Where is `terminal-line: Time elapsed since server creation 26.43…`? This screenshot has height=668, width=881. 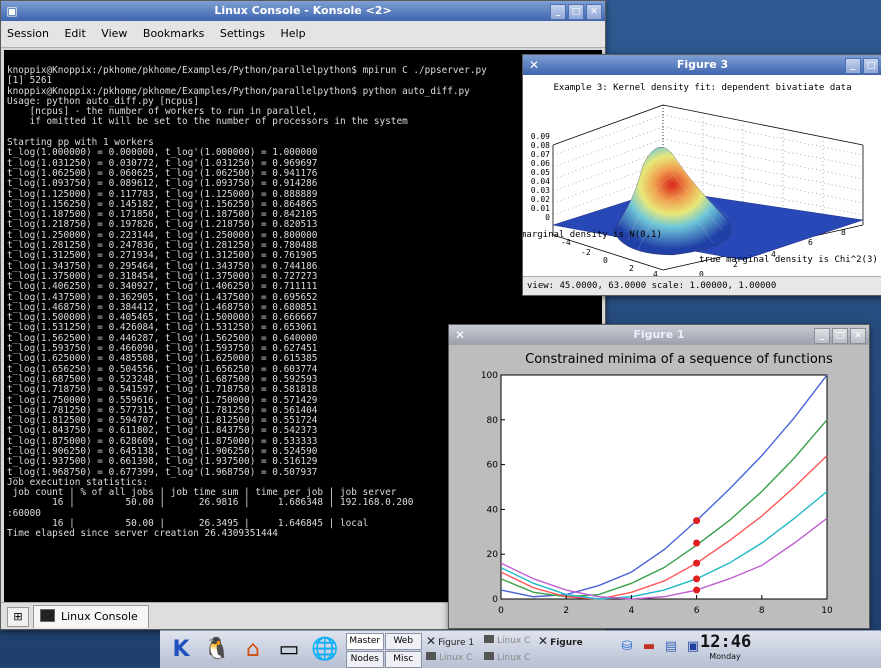 terminal-line: Time elapsed since server creation 26.43… is located at coordinates (142, 534).